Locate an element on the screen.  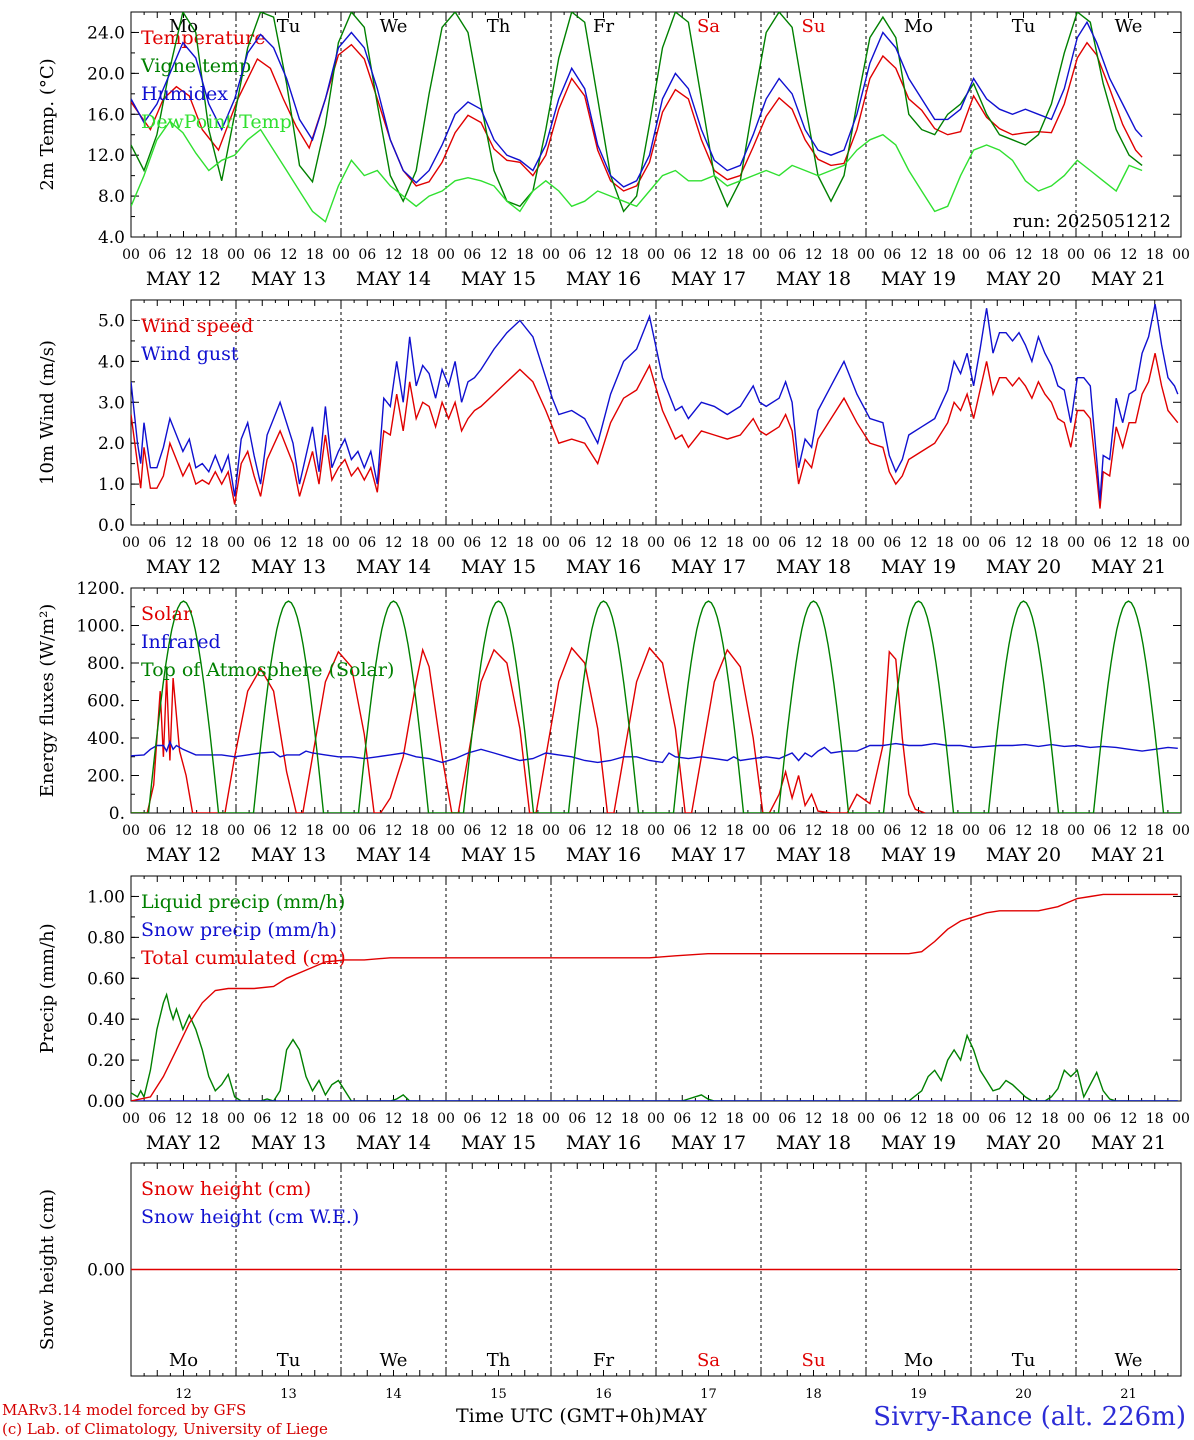
weekday-label: Sa is located at coordinates (708, 26).